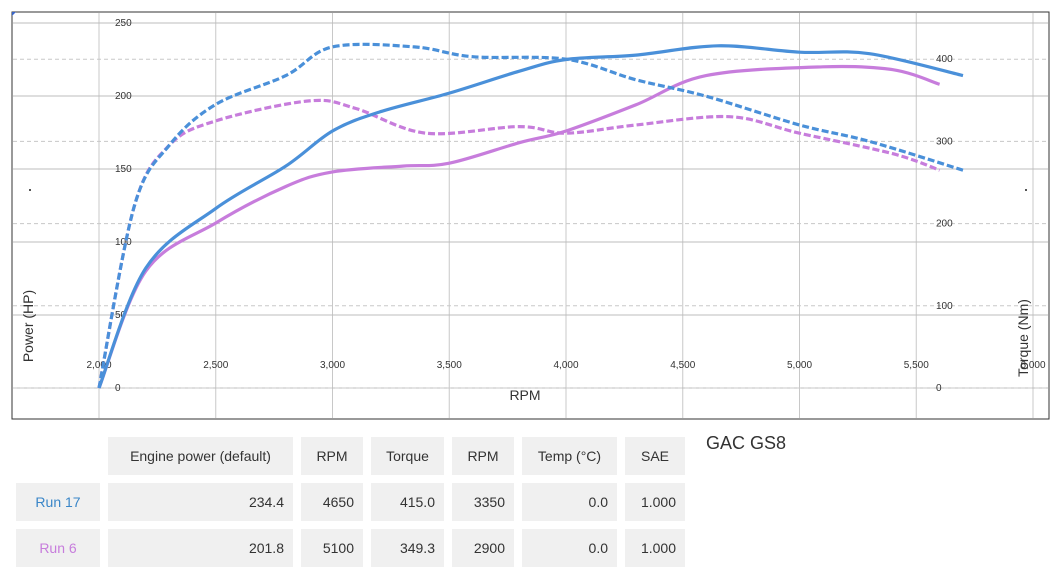 Image resolution: width=1060 pixels, height=575 pixels. I want to click on x-tick-label: 3,500, so click(449, 365).